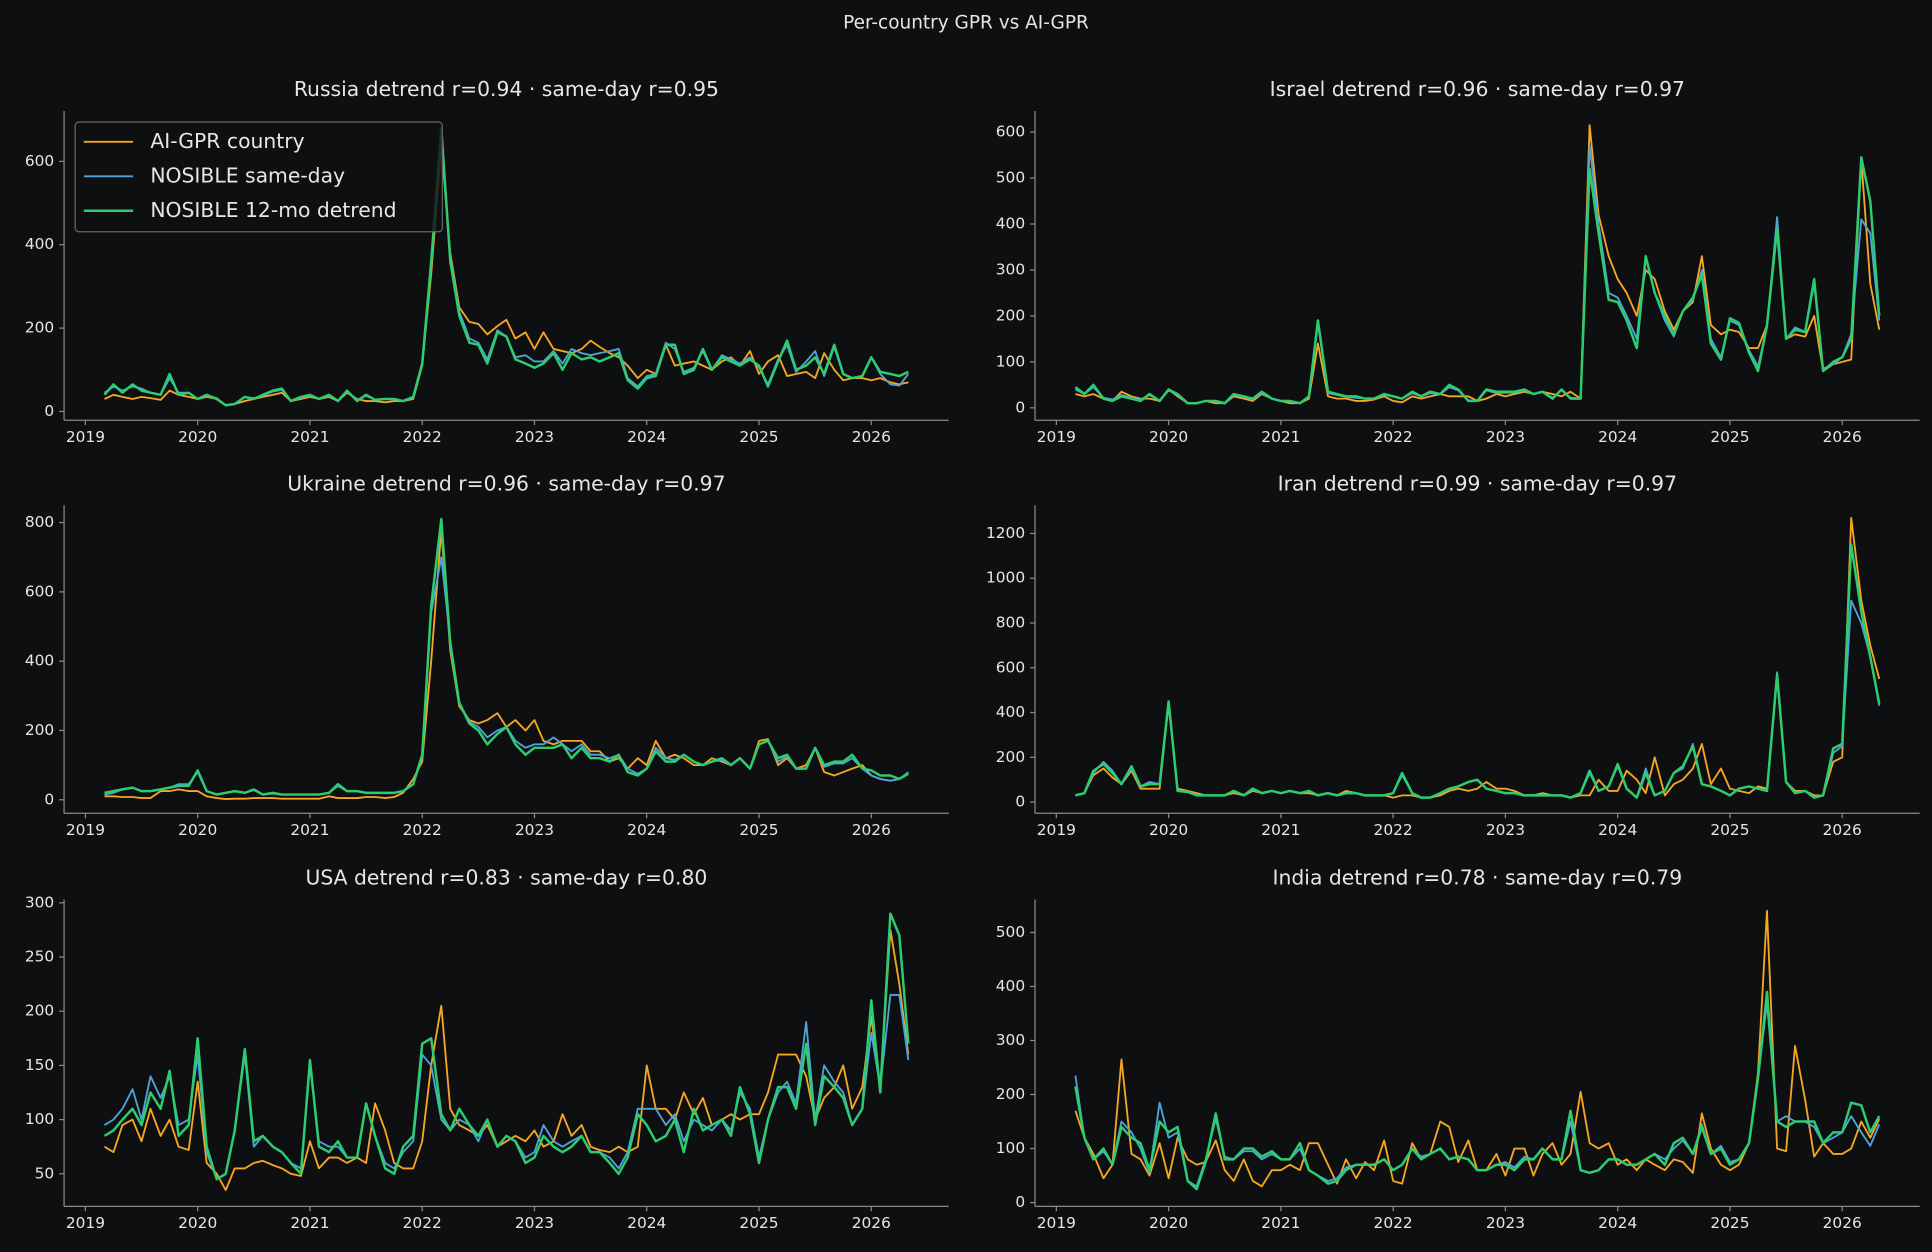 This screenshot has height=1252, width=1932. Describe the element at coordinates (273, 210) in the screenshot. I see `legend-label: NOSIBLE 12-mo detrend` at that location.